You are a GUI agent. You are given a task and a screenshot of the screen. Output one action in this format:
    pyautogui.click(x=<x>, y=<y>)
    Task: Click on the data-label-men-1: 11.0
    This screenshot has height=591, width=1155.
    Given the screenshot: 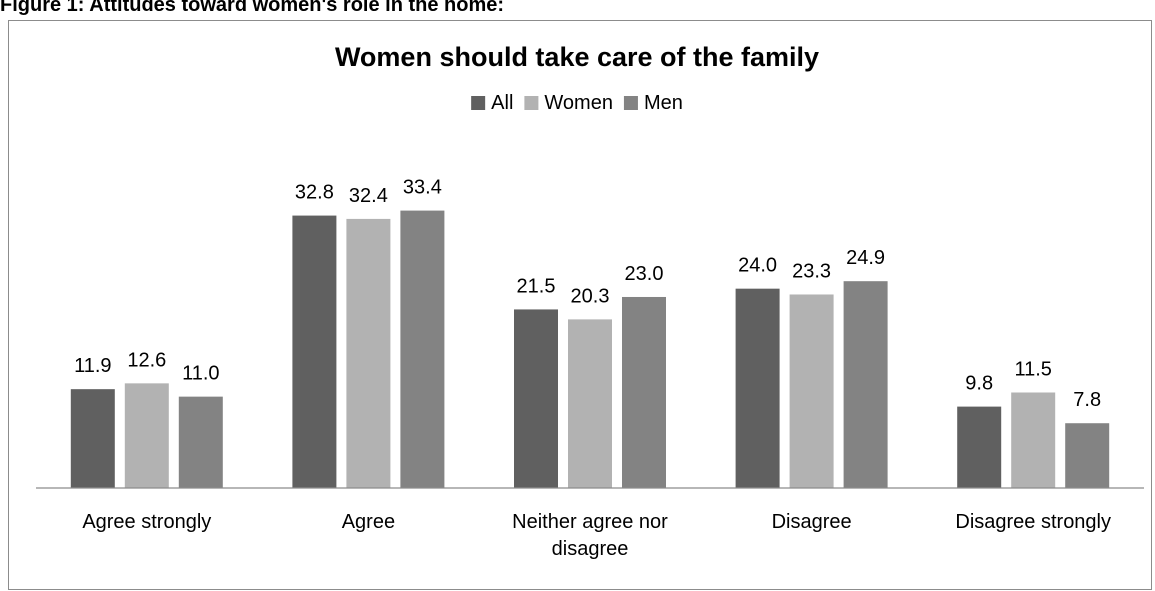 What is the action you would take?
    pyautogui.click(x=200, y=374)
    